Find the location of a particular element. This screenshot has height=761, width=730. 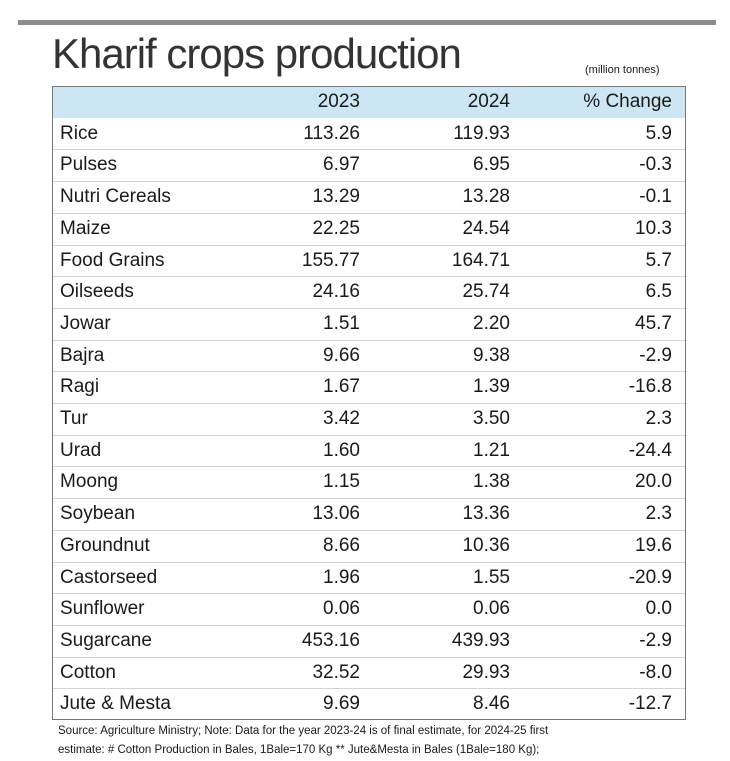

row-label: Bajra is located at coordinates (82, 355).